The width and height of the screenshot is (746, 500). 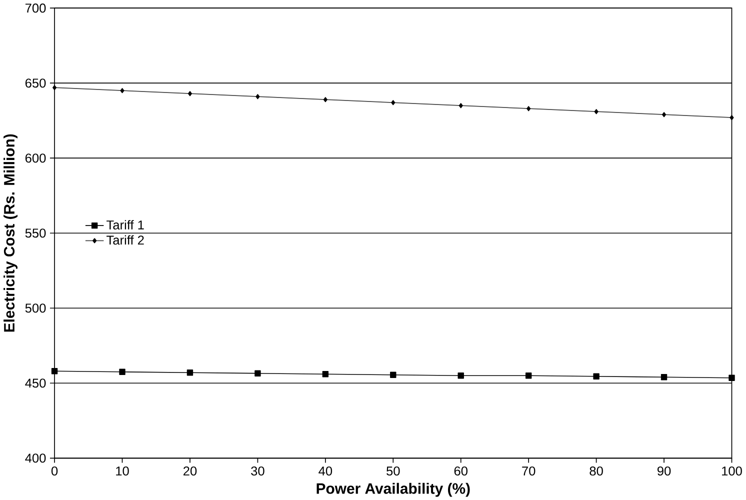 I want to click on y-axis-title: Electricity Cost (Rs. Million), so click(x=11, y=233).